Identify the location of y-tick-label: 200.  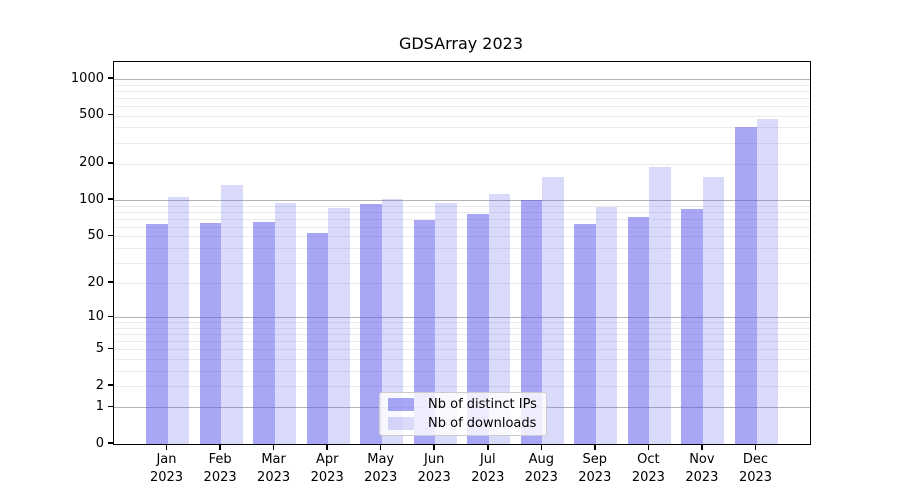
(91, 163).